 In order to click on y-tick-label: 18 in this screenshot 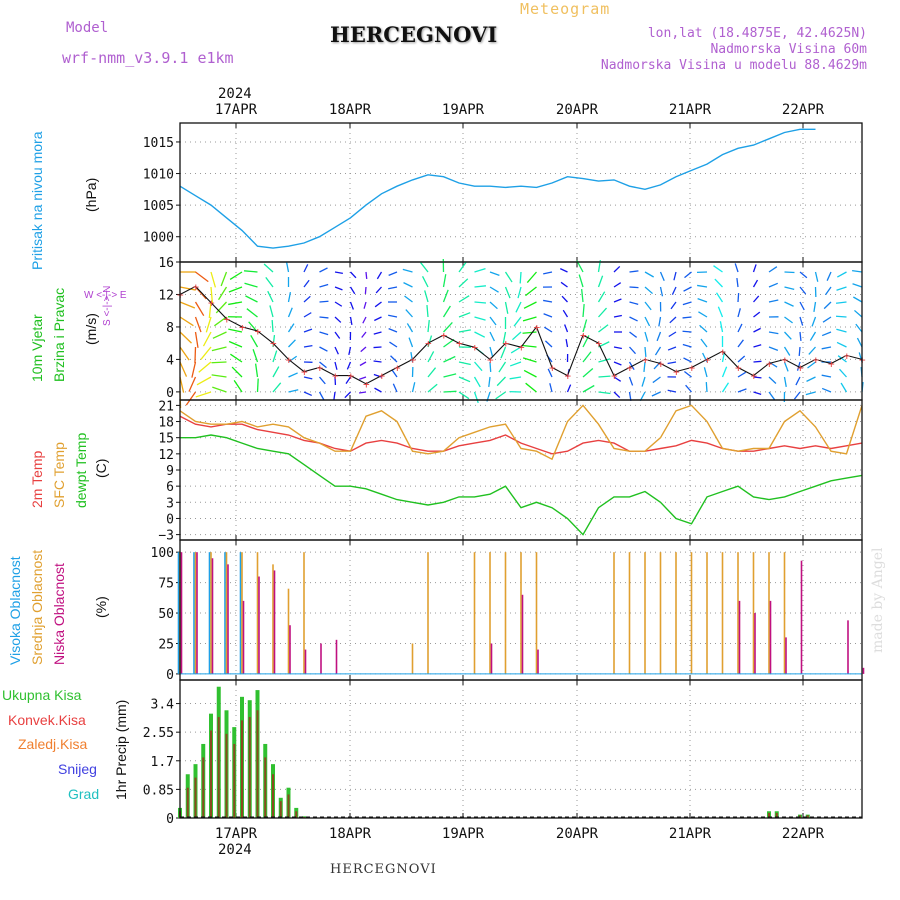, I will do `click(166, 423)`.